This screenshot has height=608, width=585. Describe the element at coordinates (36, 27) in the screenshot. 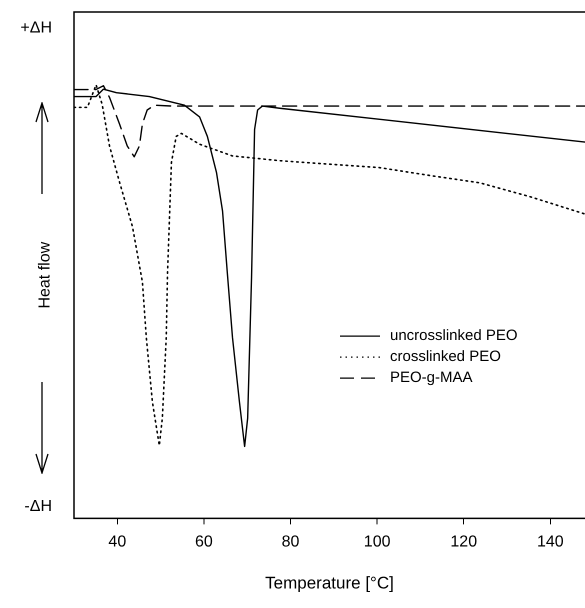

I see `text: +ΔH` at that location.